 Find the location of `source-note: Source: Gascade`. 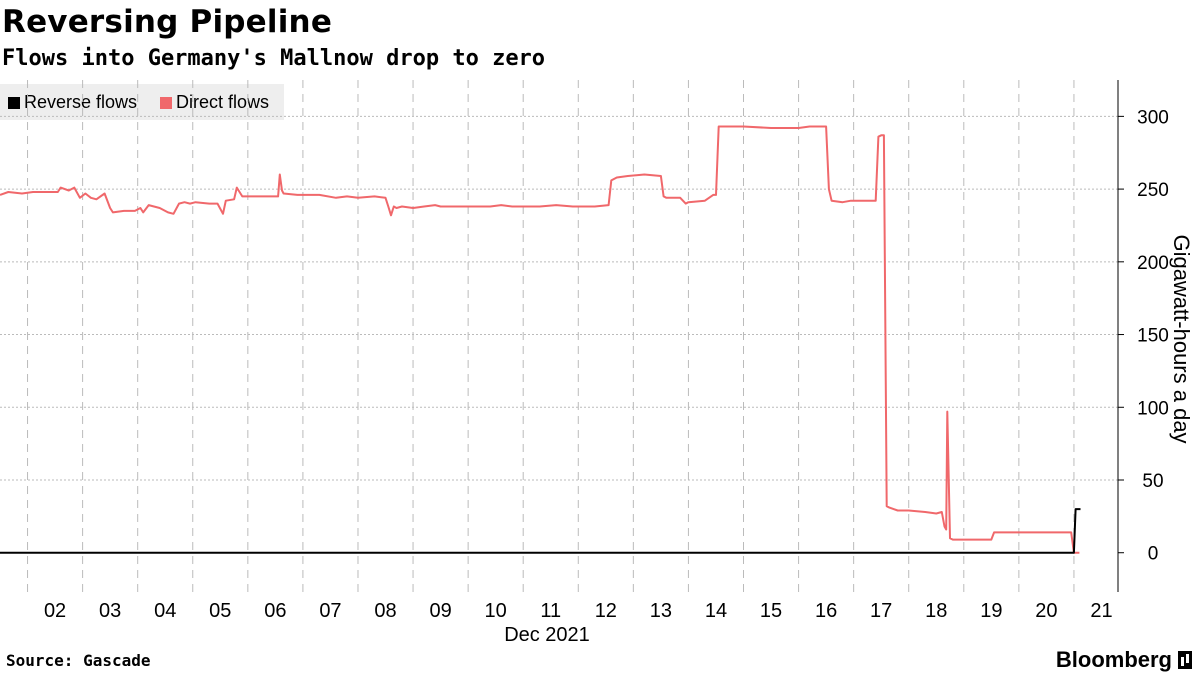

source-note: Source: Gascade is located at coordinates (78, 660).